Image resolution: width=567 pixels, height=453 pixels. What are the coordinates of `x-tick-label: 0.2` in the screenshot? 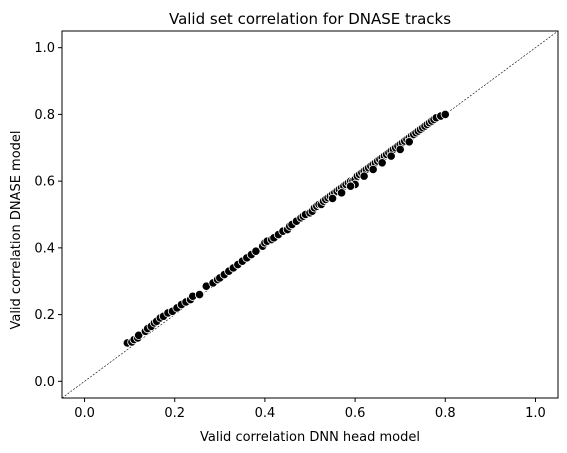 It's located at (174, 413).